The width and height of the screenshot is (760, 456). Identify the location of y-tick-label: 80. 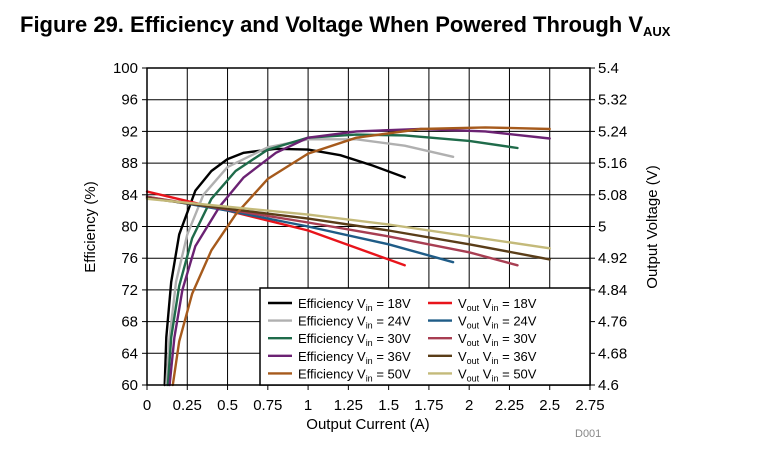
(129, 227).